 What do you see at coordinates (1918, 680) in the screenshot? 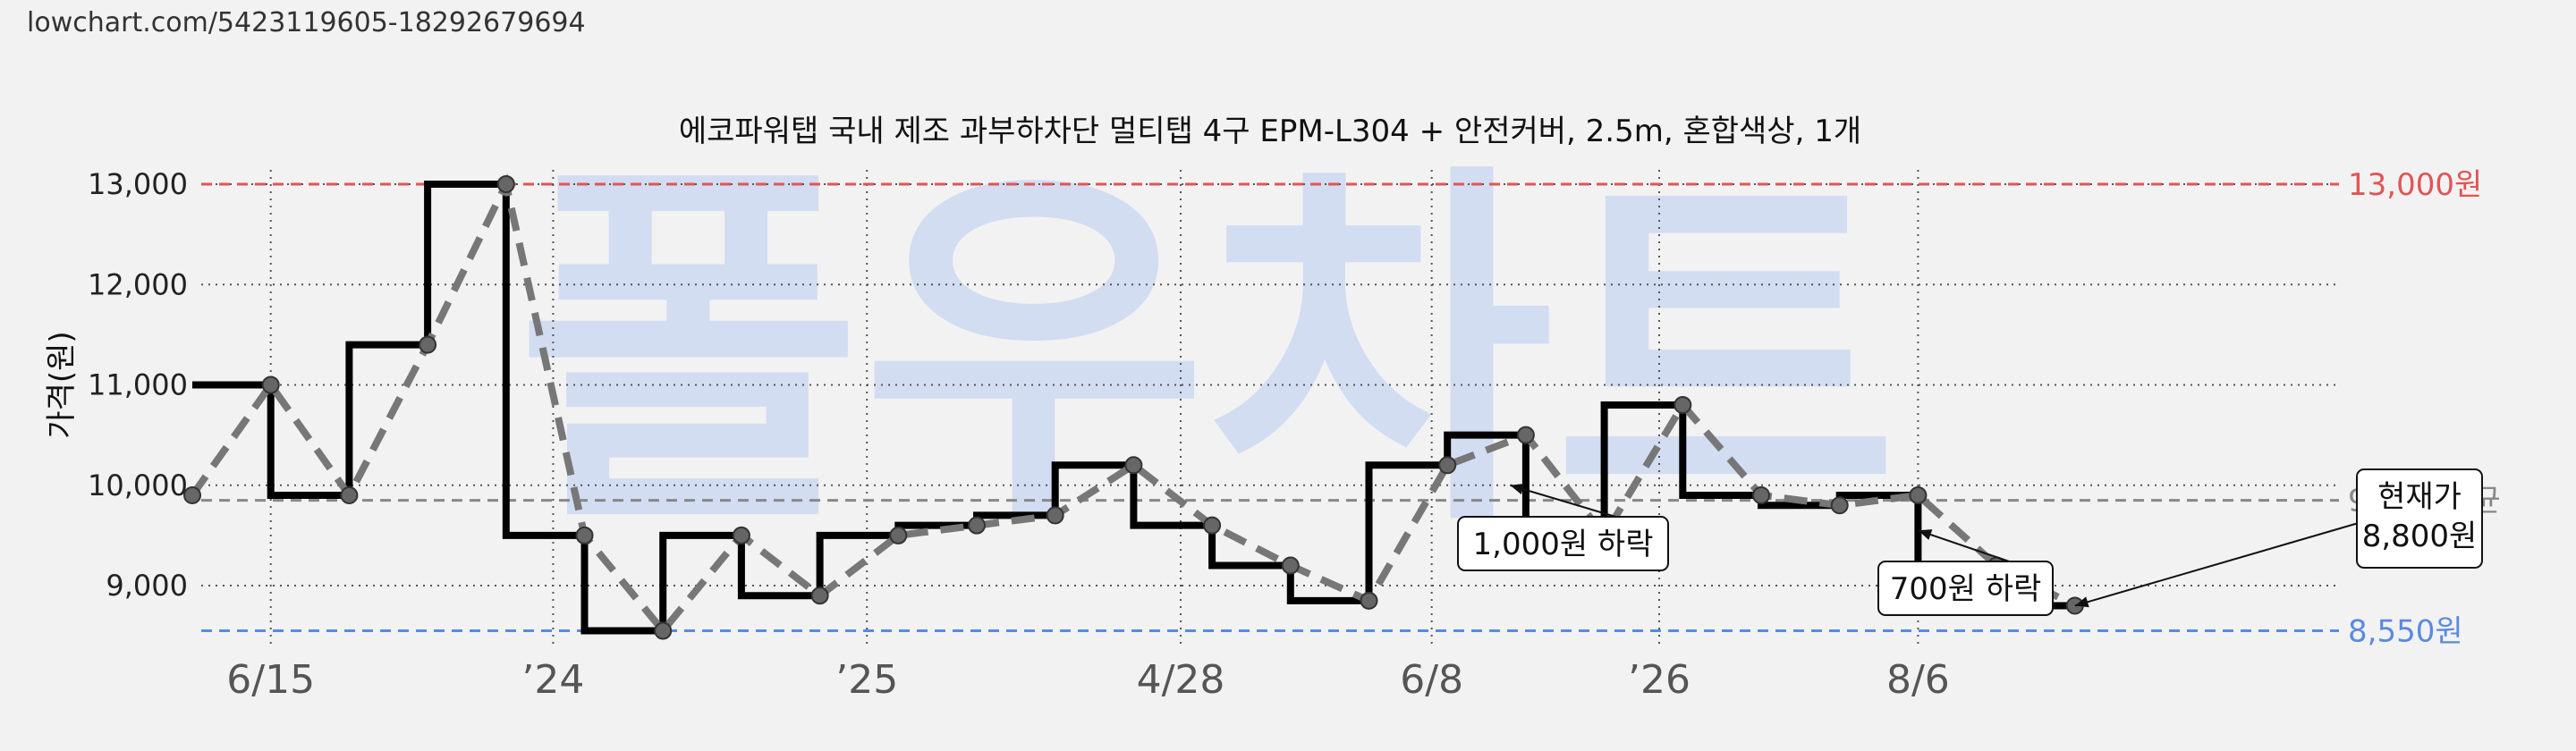
I see `x-tick-label: 8/6` at bounding box center [1918, 680].